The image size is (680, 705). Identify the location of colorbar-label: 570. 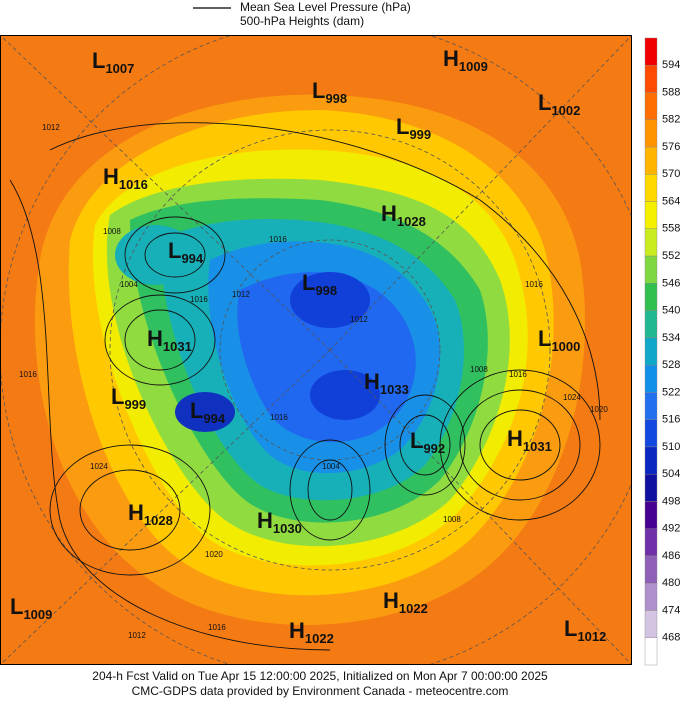
(671, 174).